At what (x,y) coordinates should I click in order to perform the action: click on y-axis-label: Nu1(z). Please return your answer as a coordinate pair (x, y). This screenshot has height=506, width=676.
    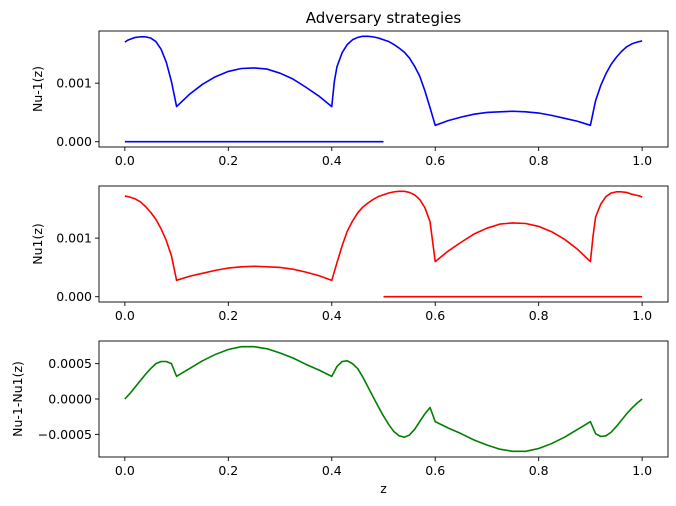
    Looking at the image, I should click on (37, 244).